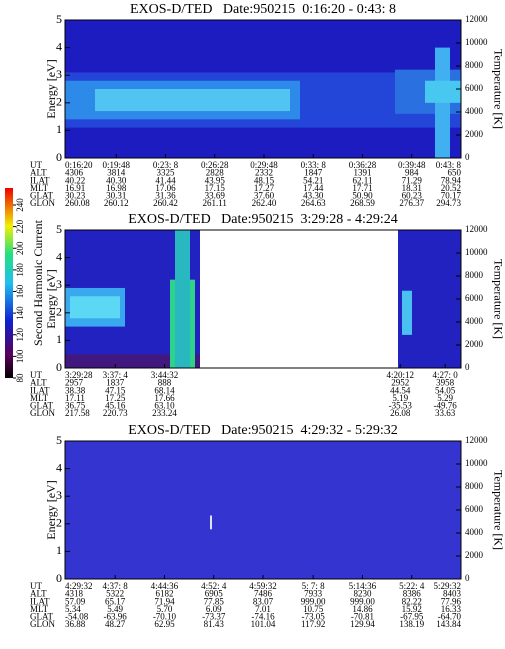 The height and width of the screenshot is (649, 505). What do you see at coordinates (314, 165) in the screenshot?
I see `table-cell: 0:33: 8` at bounding box center [314, 165].